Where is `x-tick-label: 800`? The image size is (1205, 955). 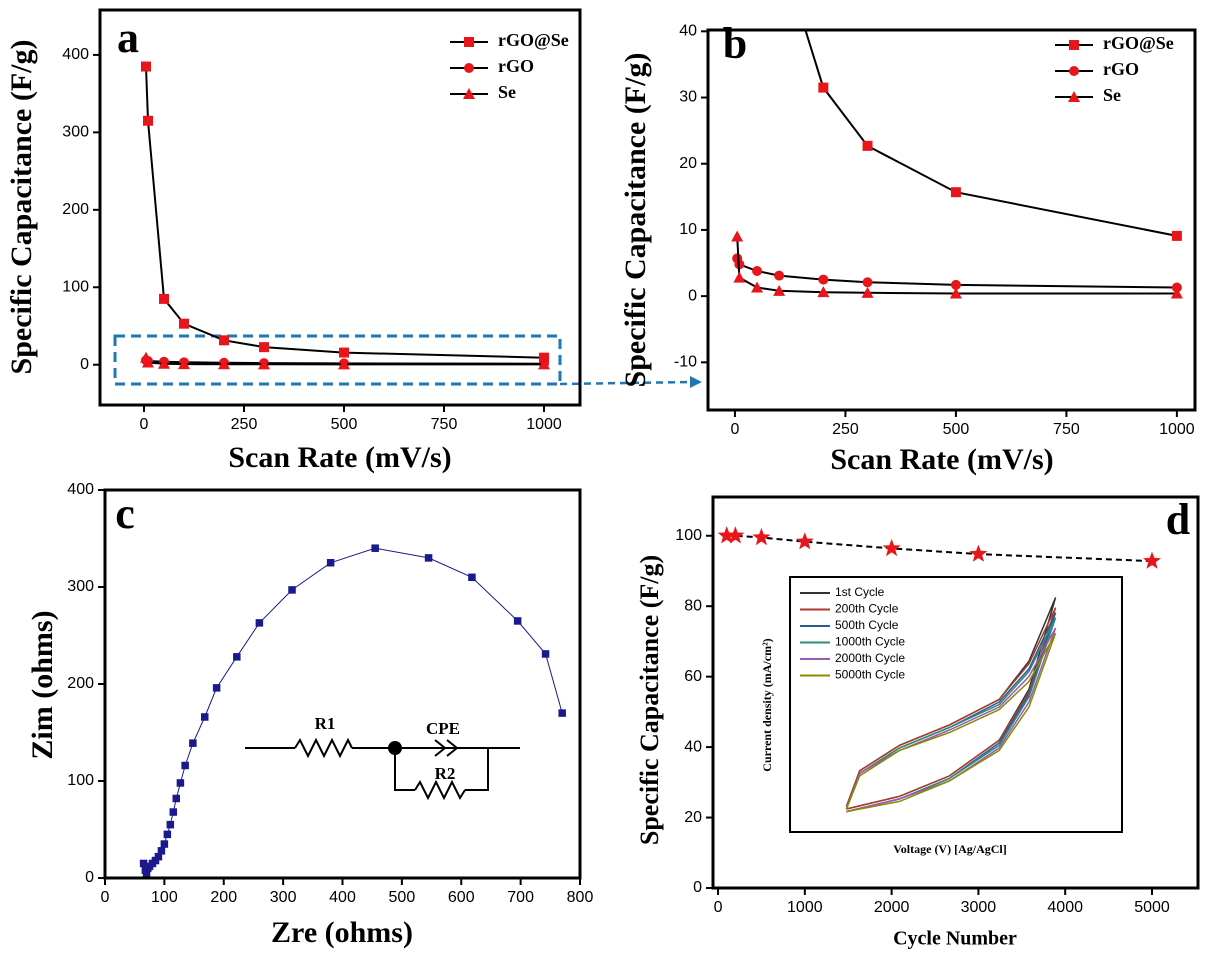
x-tick-label: 800 is located at coordinates (580, 897).